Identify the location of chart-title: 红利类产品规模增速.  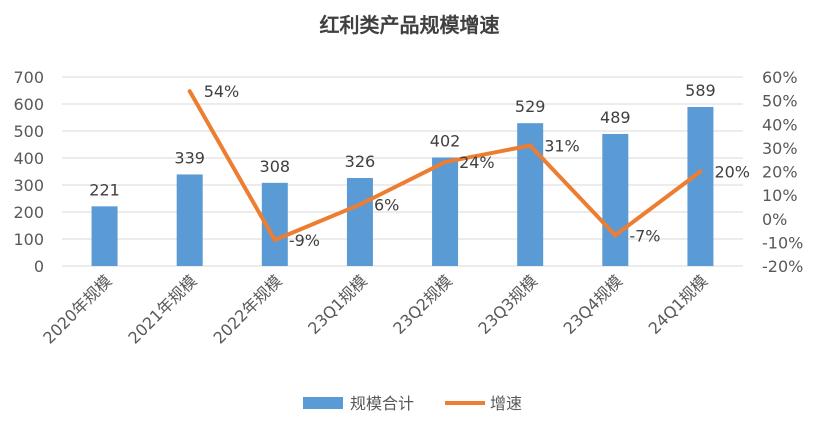
(410, 25).